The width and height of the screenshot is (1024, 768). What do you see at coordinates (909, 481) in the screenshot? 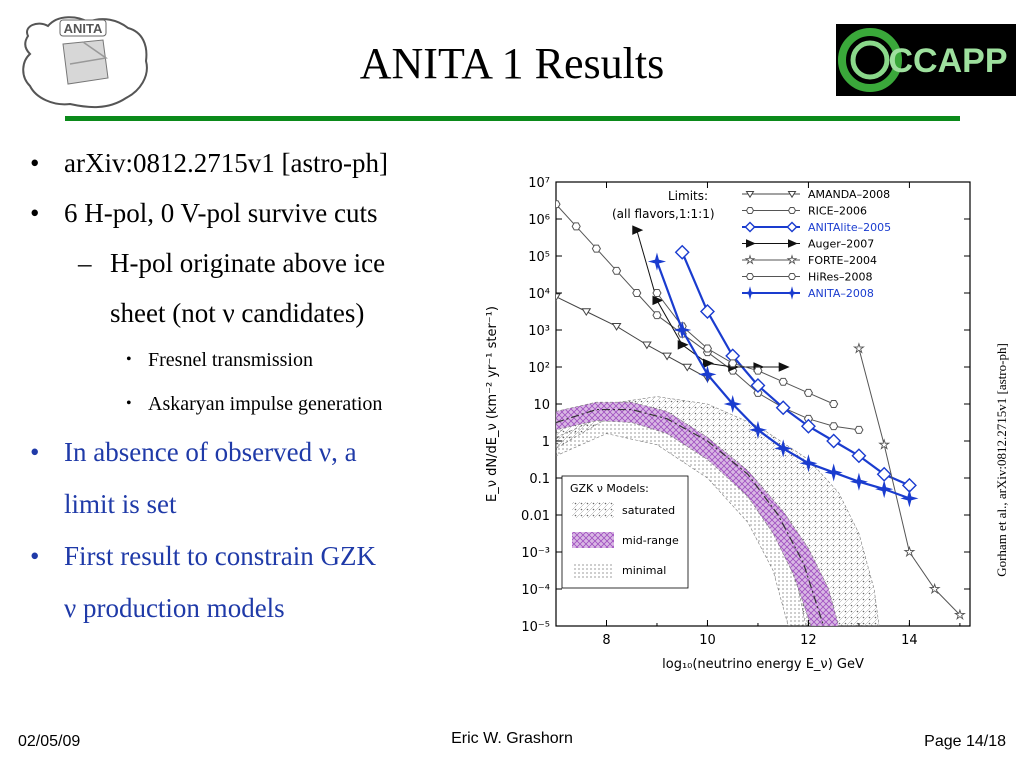
I see `series-forte-2004` at bounding box center [909, 481].